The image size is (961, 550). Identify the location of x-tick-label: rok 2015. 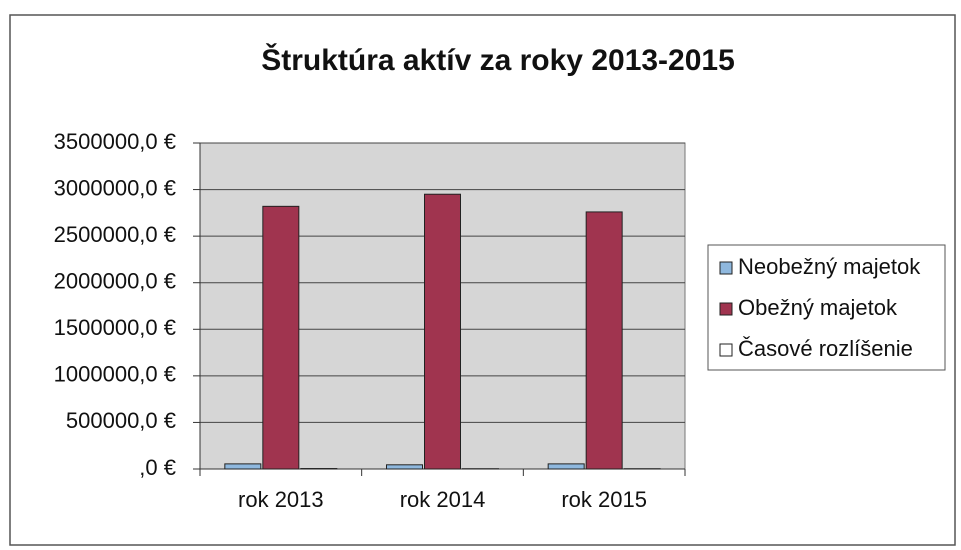
(604, 499).